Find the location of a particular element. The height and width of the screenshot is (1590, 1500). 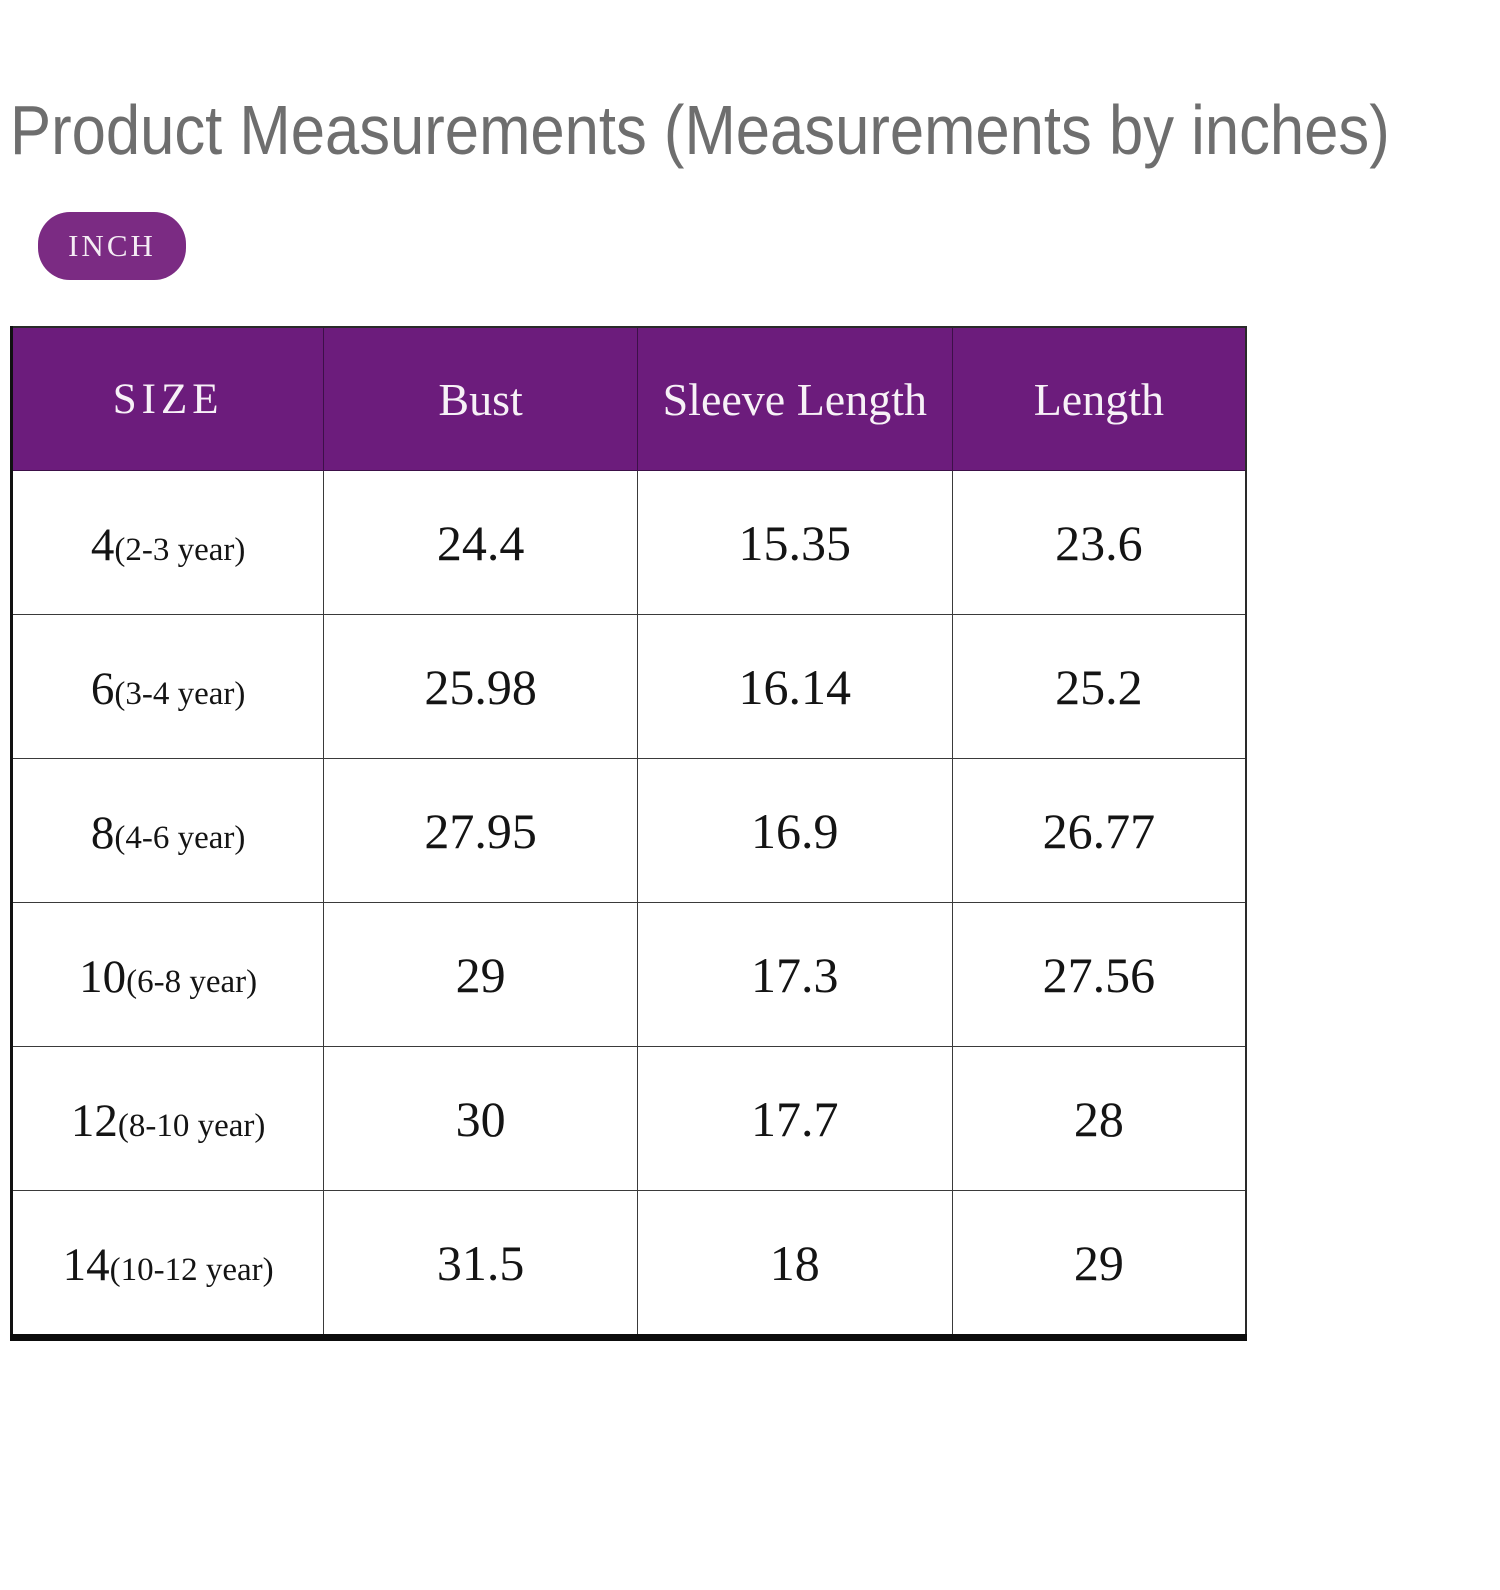

column-header-length: Length is located at coordinates (1099, 398).